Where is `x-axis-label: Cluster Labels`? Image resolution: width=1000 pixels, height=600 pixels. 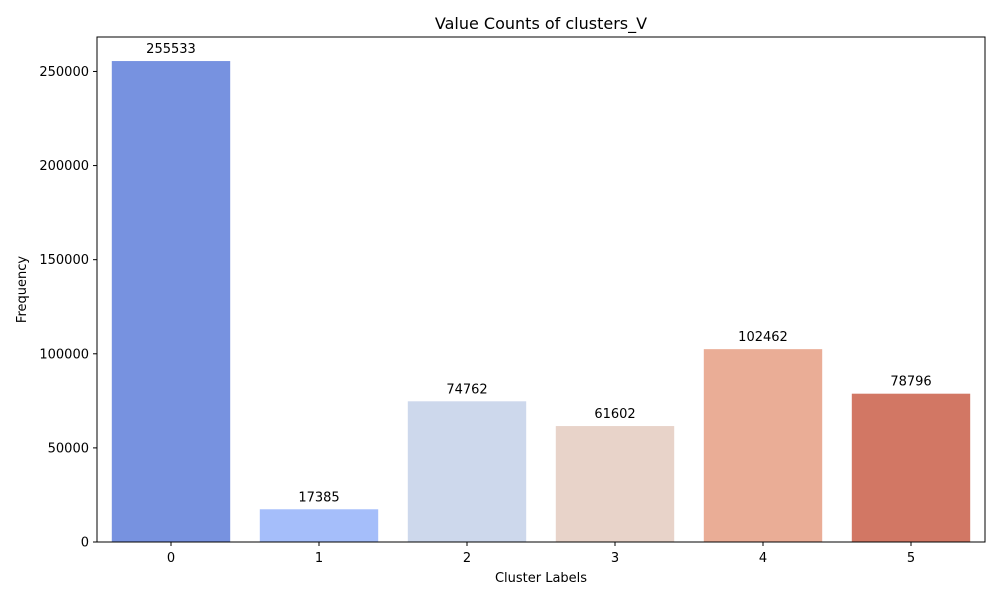
x-axis-label: Cluster Labels is located at coordinates (541, 578).